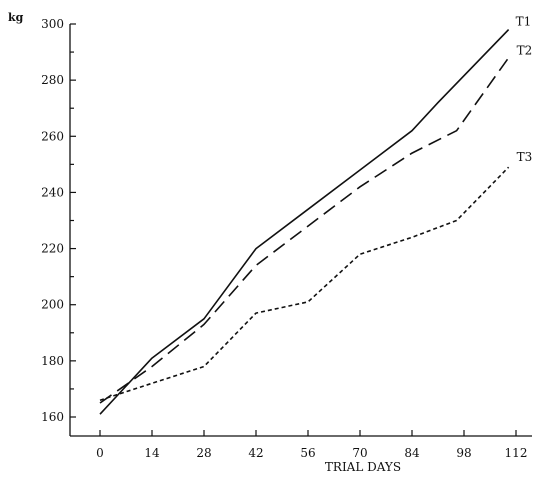 This screenshot has height=483, width=550. Describe the element at coordinates (525, 157) in the screenshot. I see `series-label-t3: T3` at that location.